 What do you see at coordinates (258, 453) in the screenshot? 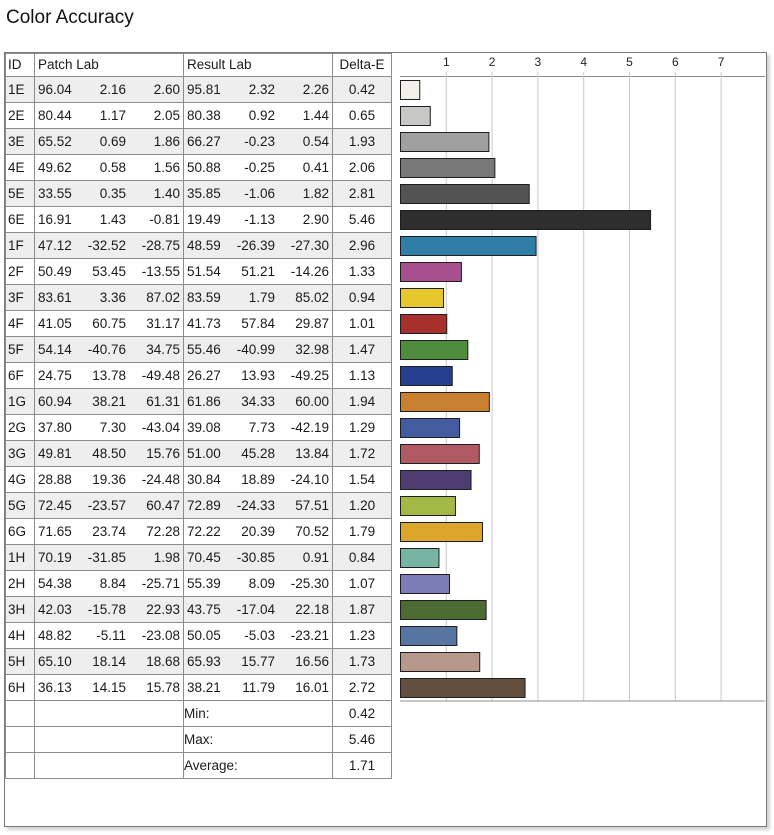
I see `result-lab-cell: 51.00 45.28 13.84` at bounding box center [258, 453].